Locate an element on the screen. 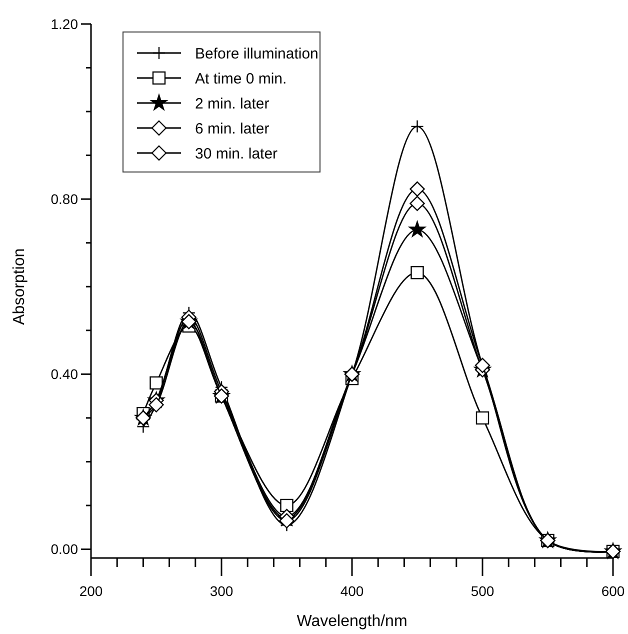 Image resolution: width=628 pixels, height=634 pixels. x-tick-label: 600 is located at coordinates (613, 591).